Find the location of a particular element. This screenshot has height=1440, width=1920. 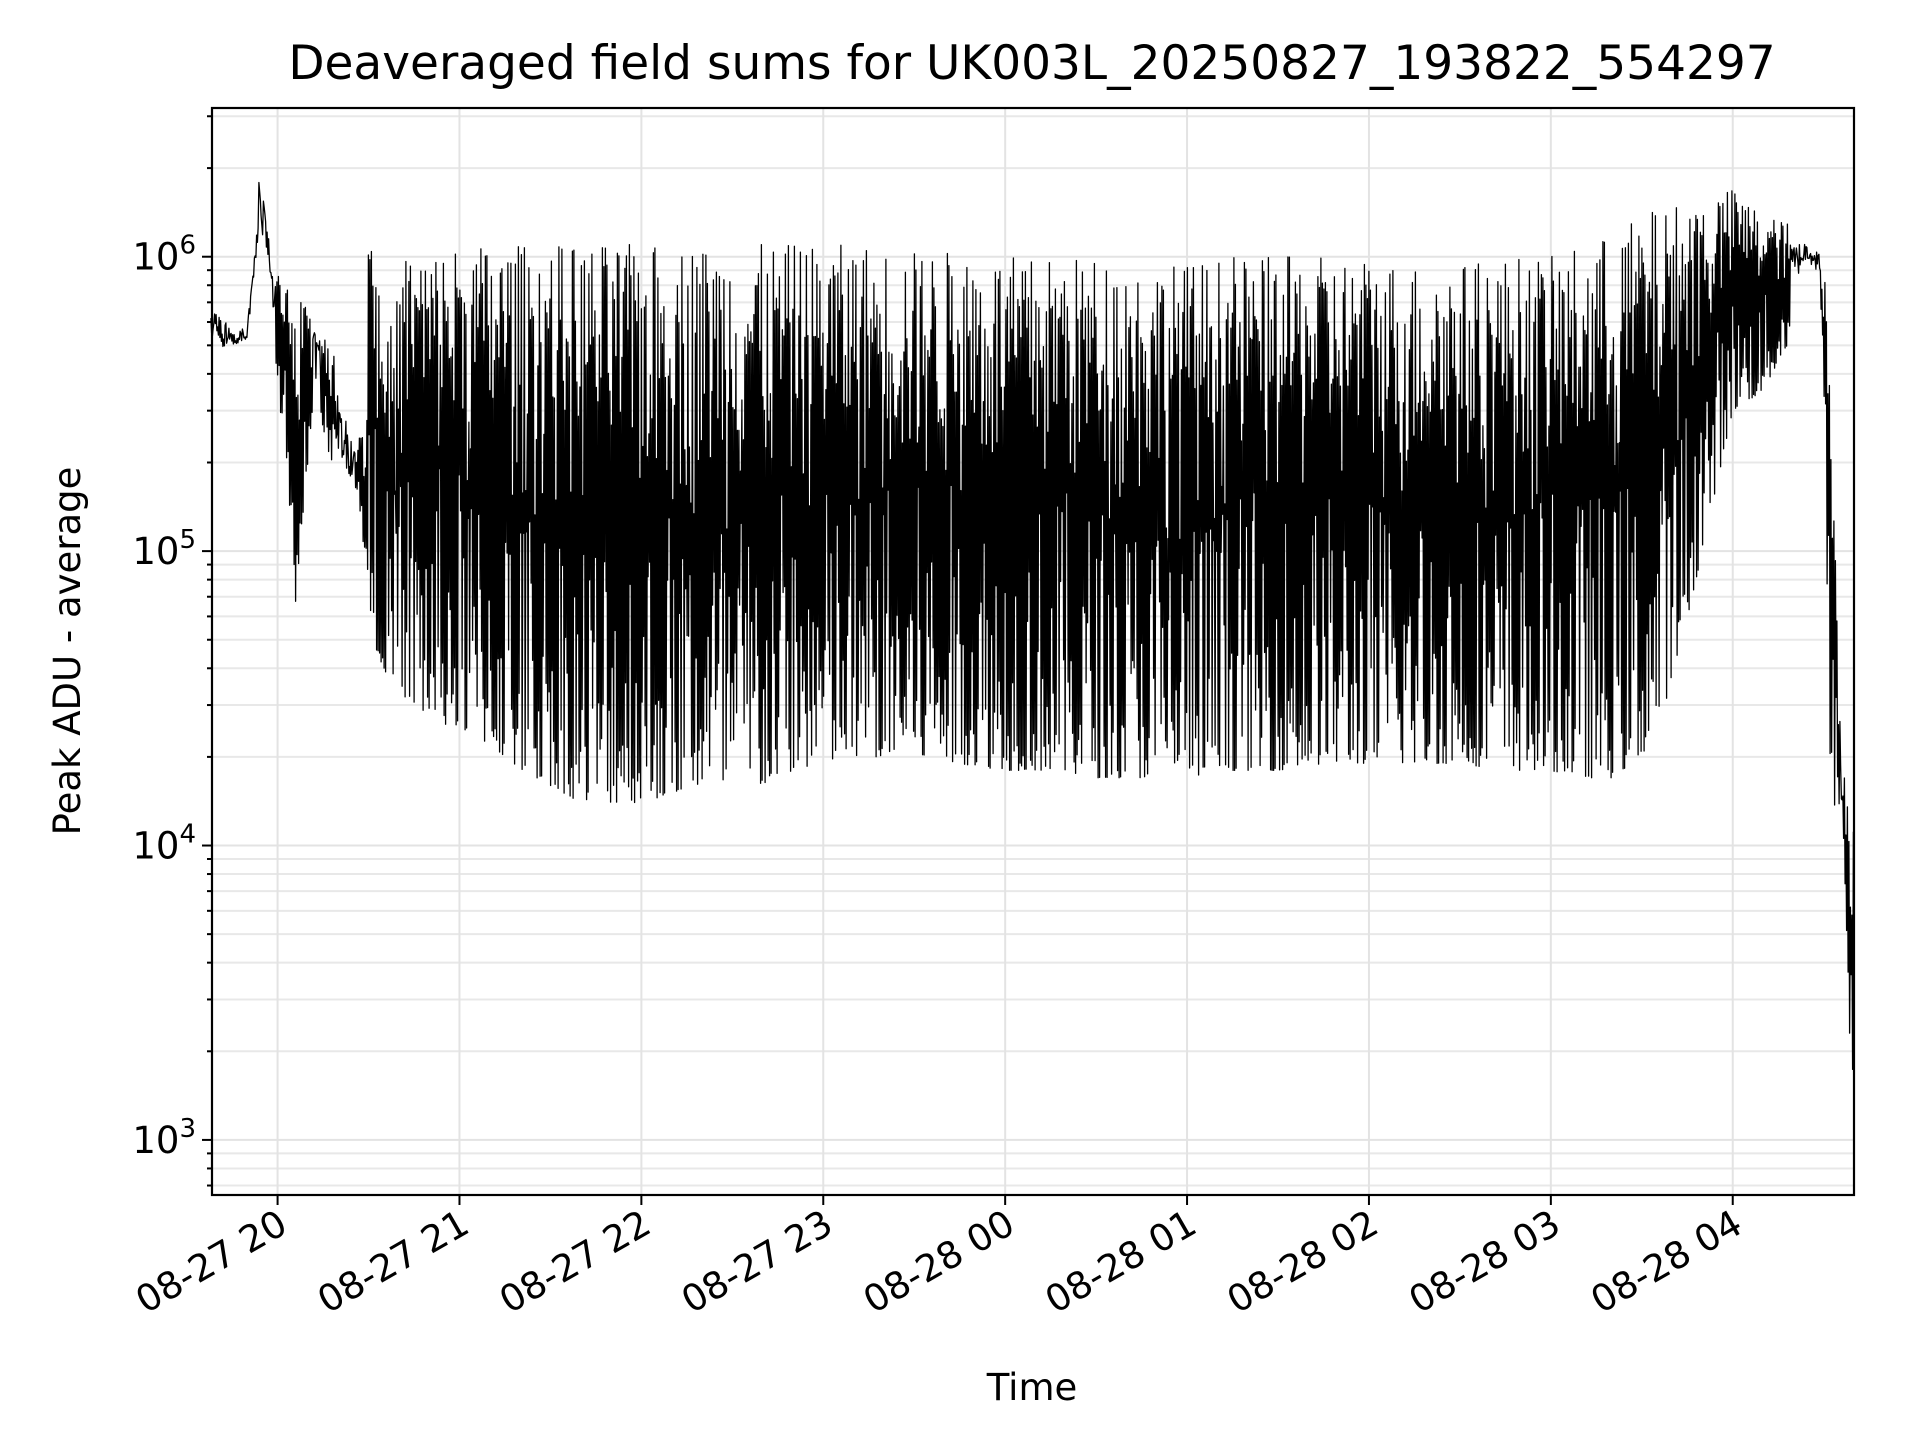

y-axis-label: Peak ADU - average is located at coordinates (67, 651).